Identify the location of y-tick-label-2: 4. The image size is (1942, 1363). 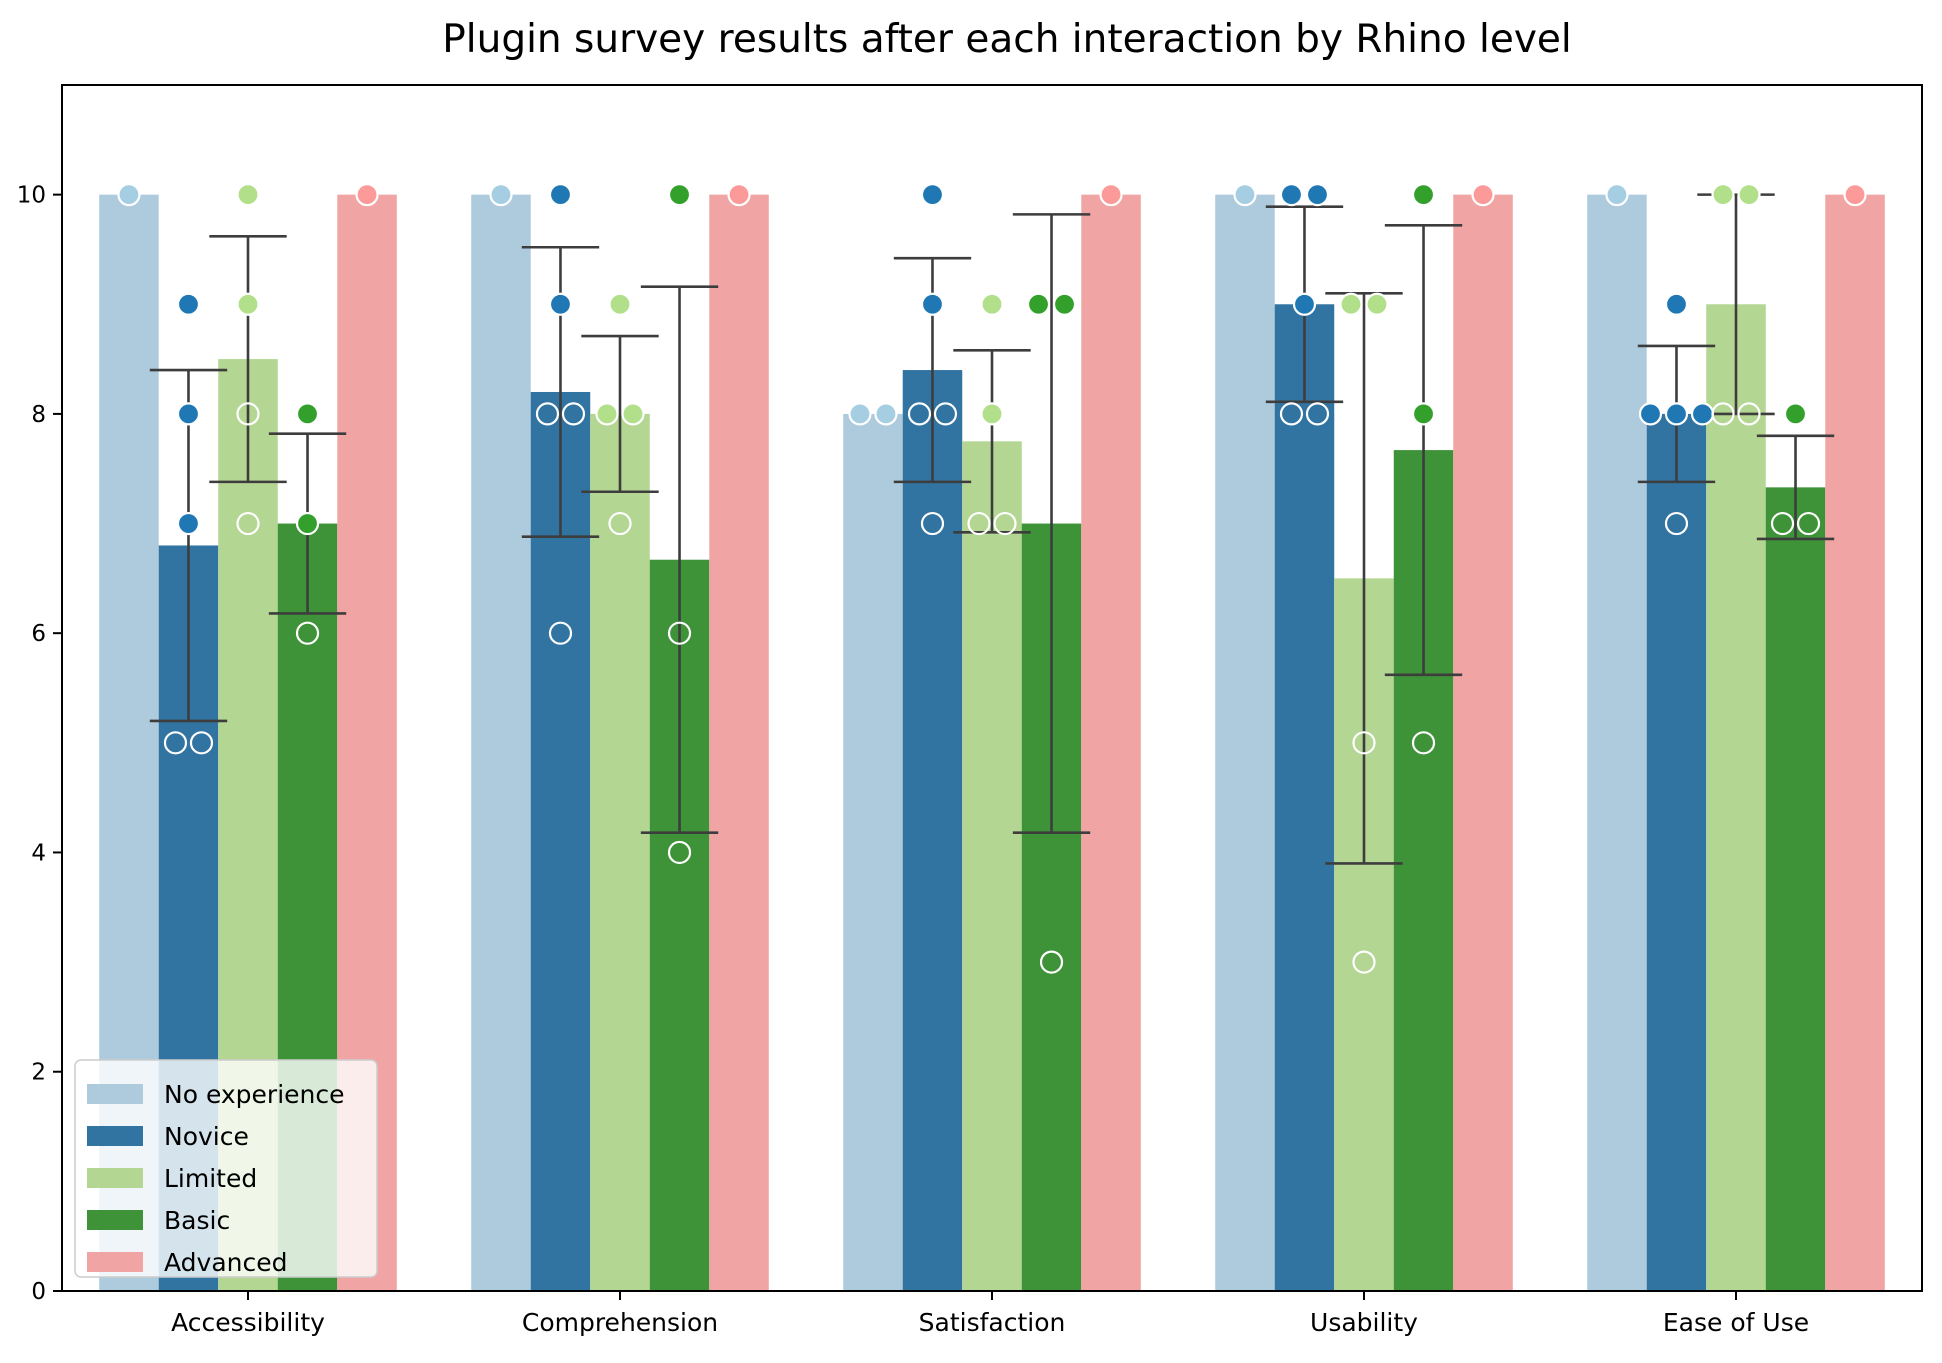
(38, 853).